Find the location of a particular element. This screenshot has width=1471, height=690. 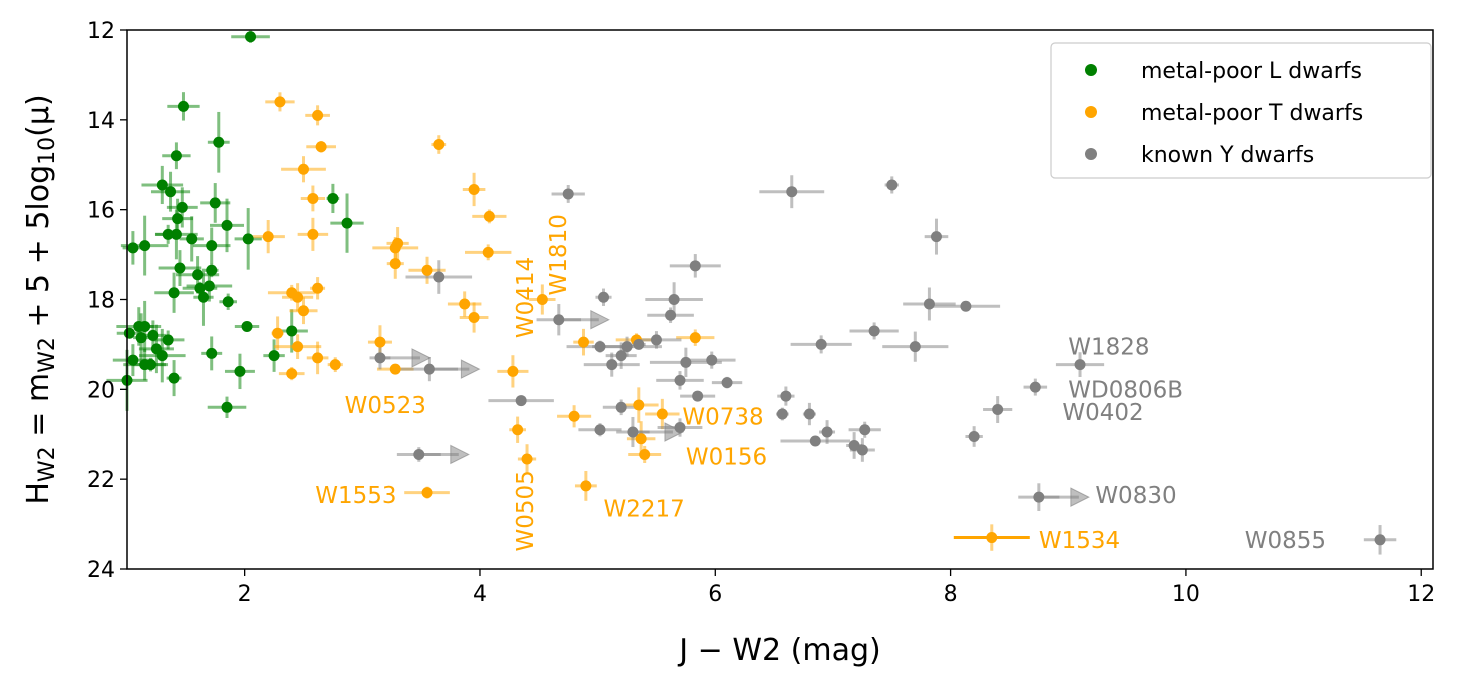

y-tick-label: 14 is located at coordinates (101, 121).